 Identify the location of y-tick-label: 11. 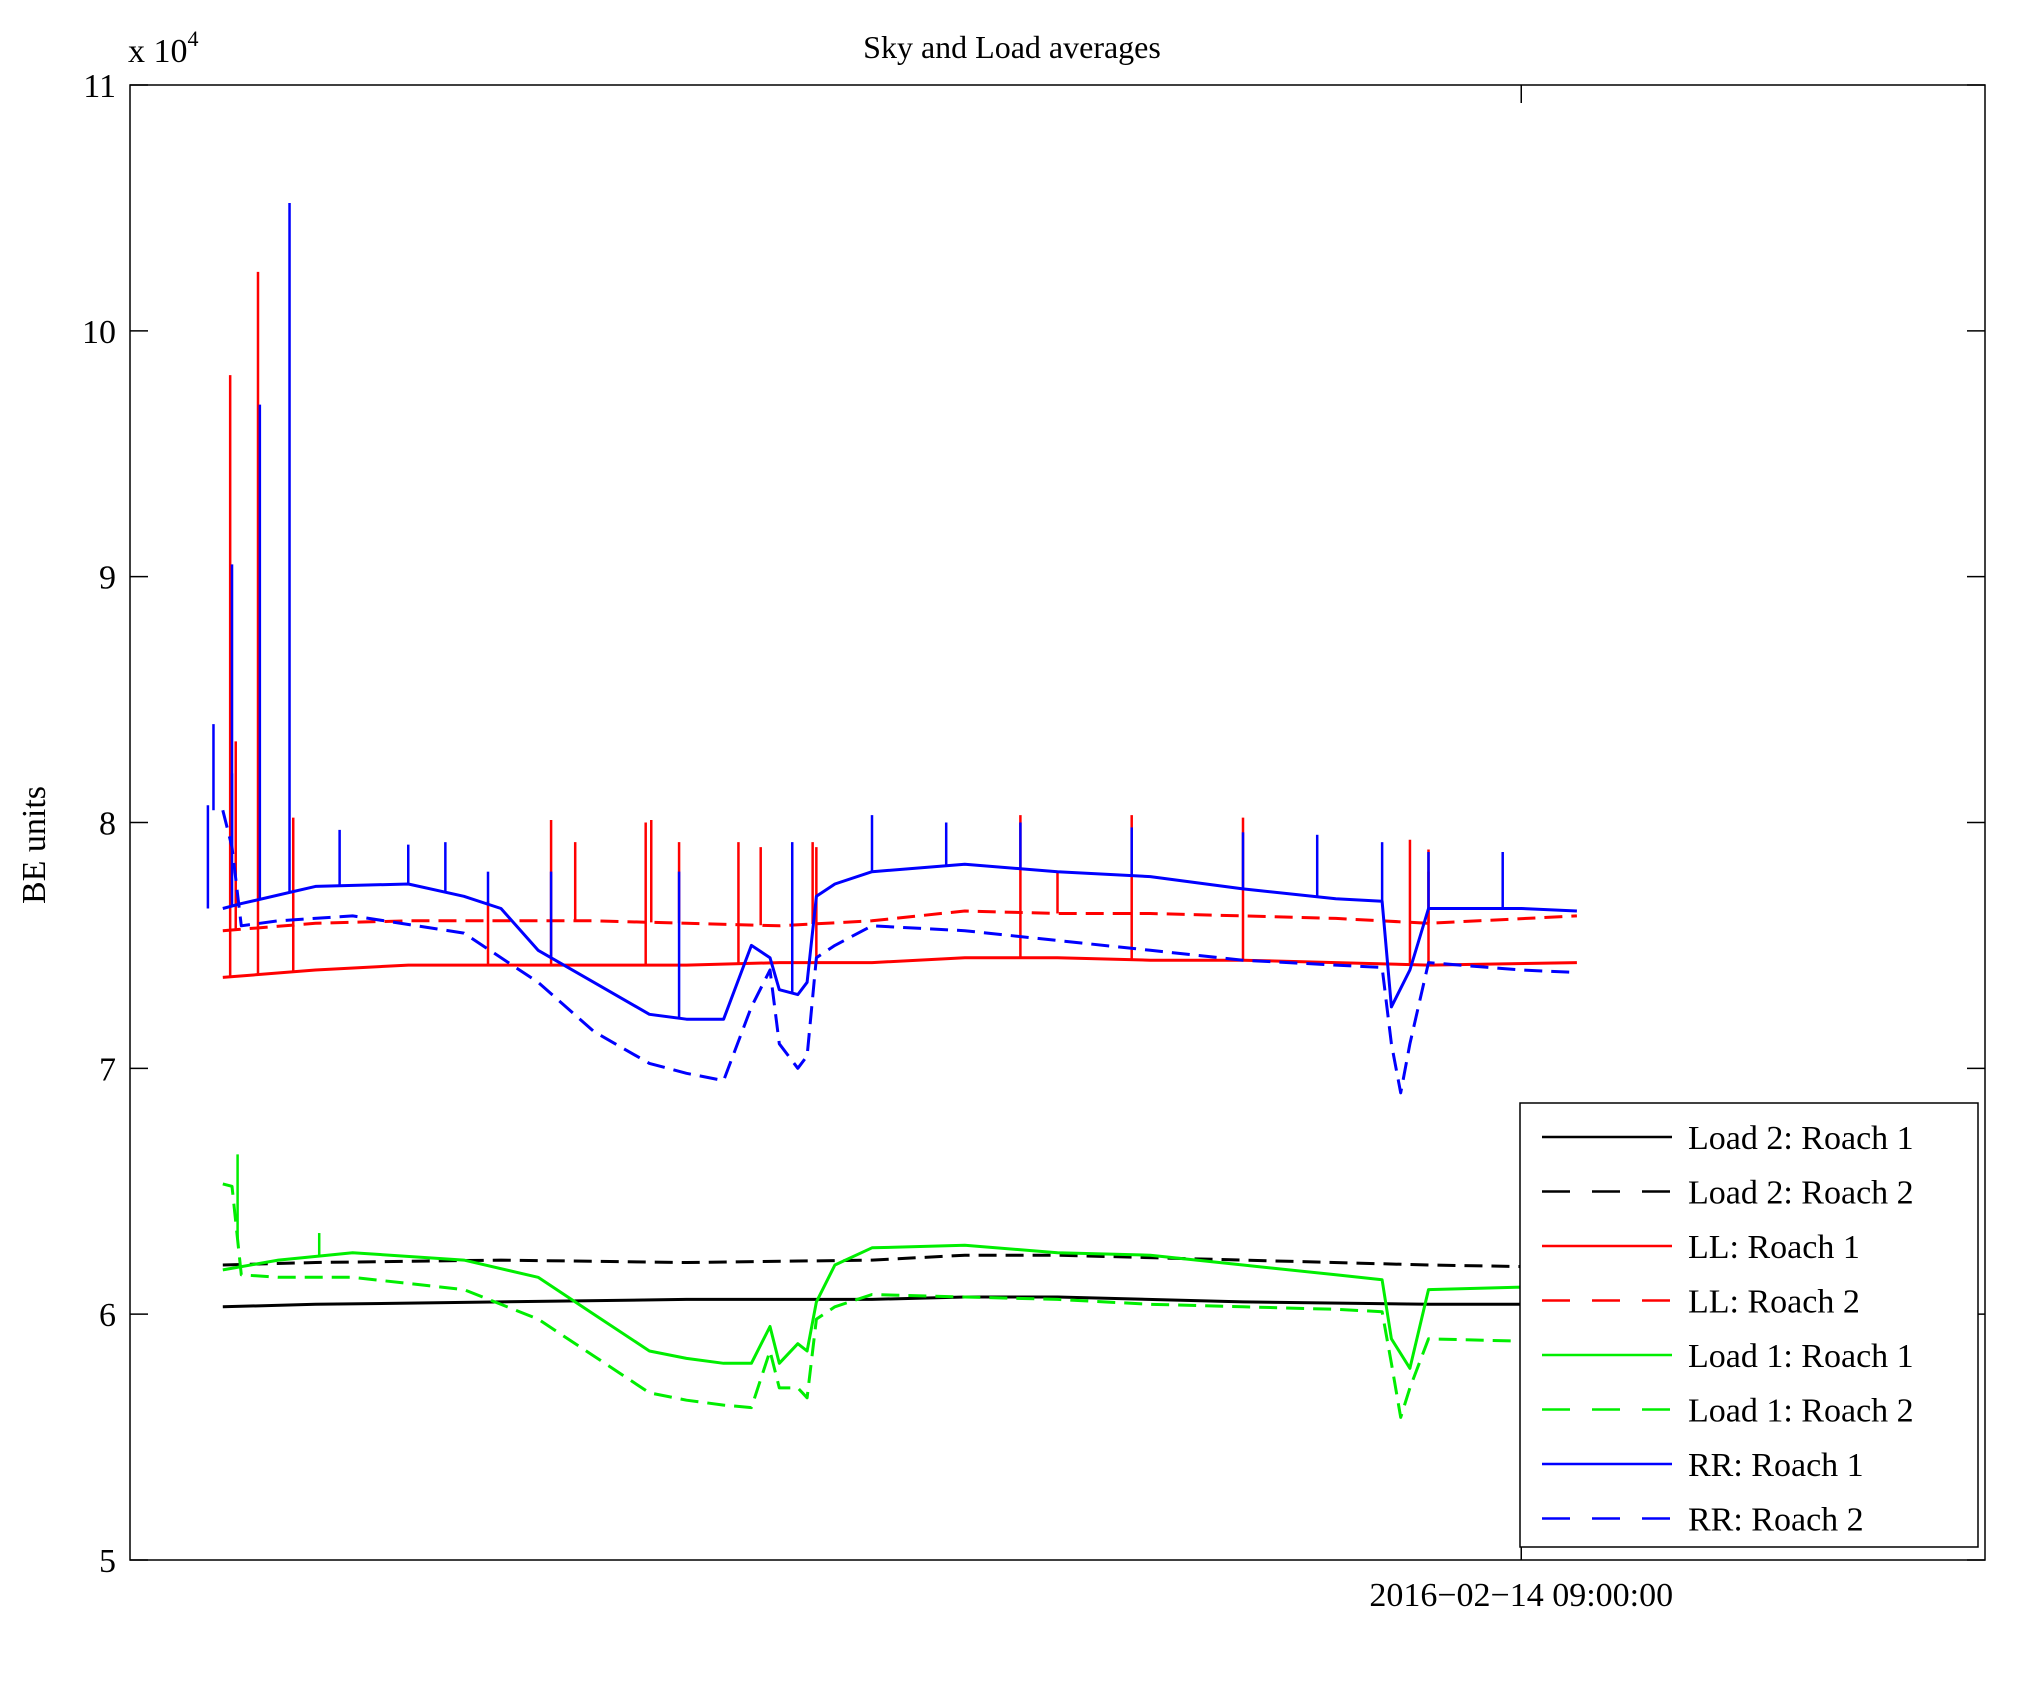
(99, 86).